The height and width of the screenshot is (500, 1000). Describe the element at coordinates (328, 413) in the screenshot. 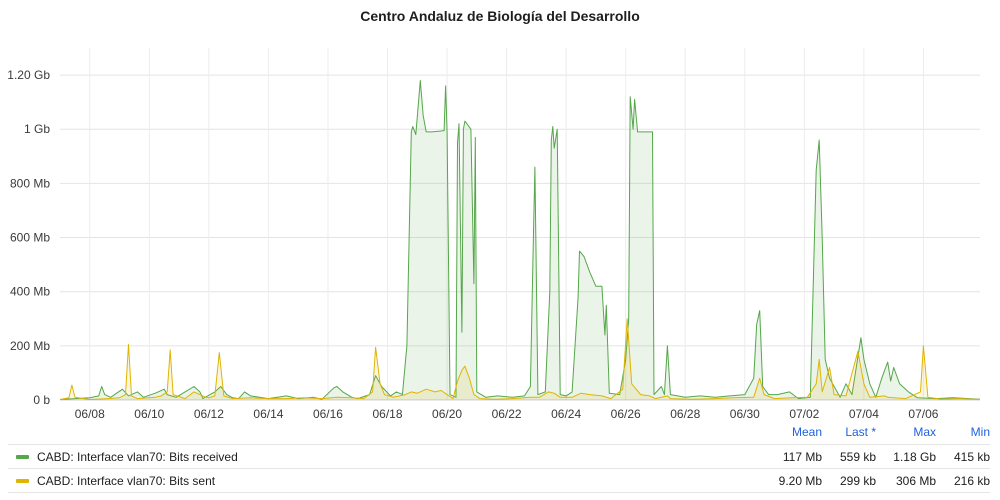

I see `x-tick-label: 06/16` at that location.